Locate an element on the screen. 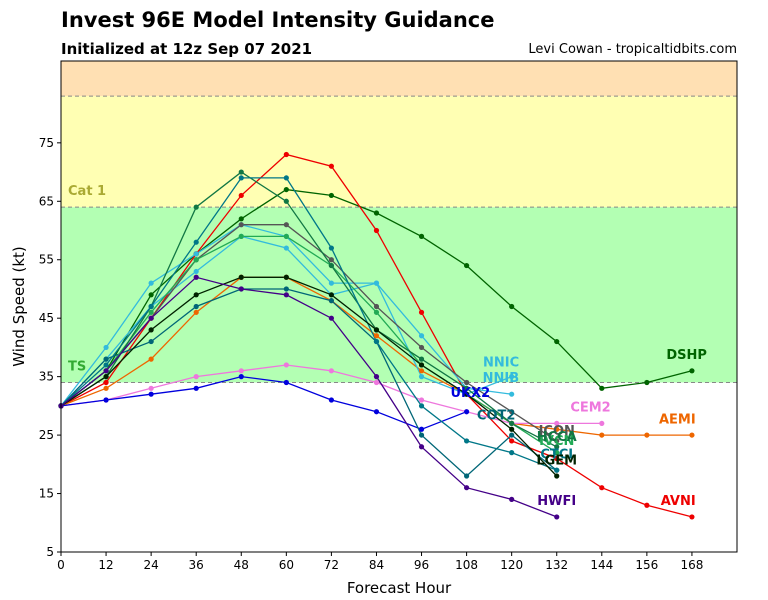  x-tick-label: 108 is located at coordinates (466, 565).